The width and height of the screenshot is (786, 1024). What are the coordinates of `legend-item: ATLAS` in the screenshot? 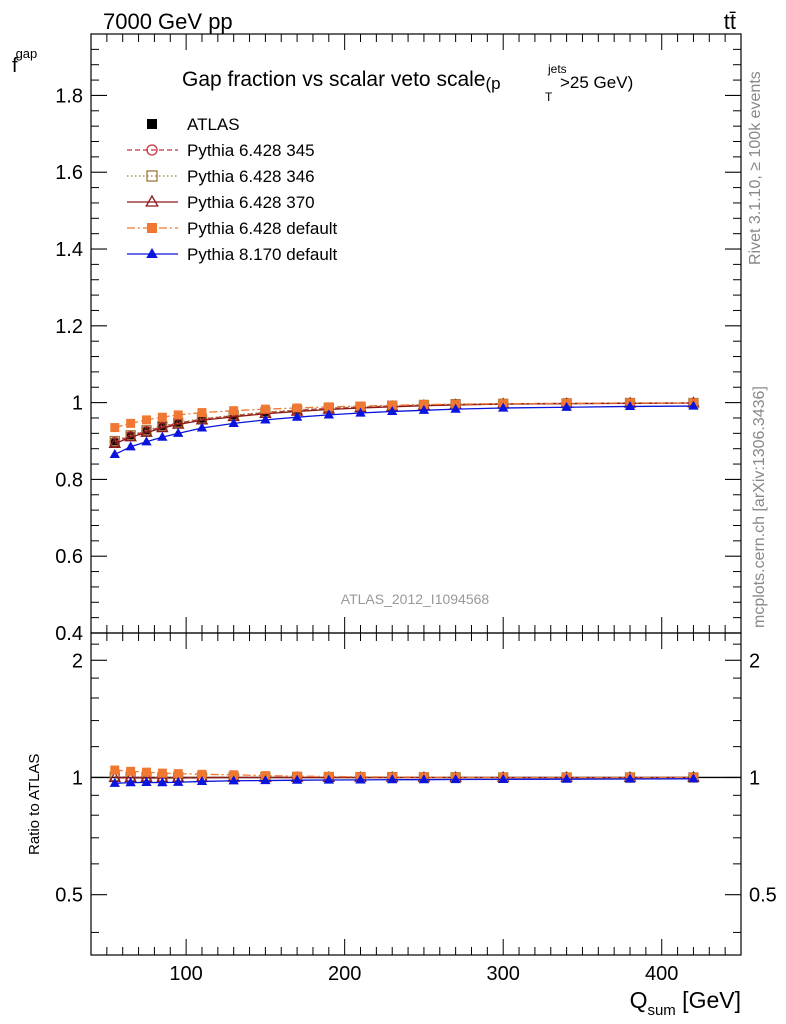 It's located at (193, 124).